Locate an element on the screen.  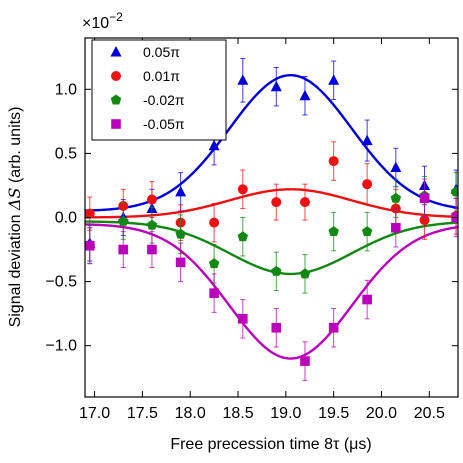
y-tick-label: 0.0 is located at coordinates (66, 218).